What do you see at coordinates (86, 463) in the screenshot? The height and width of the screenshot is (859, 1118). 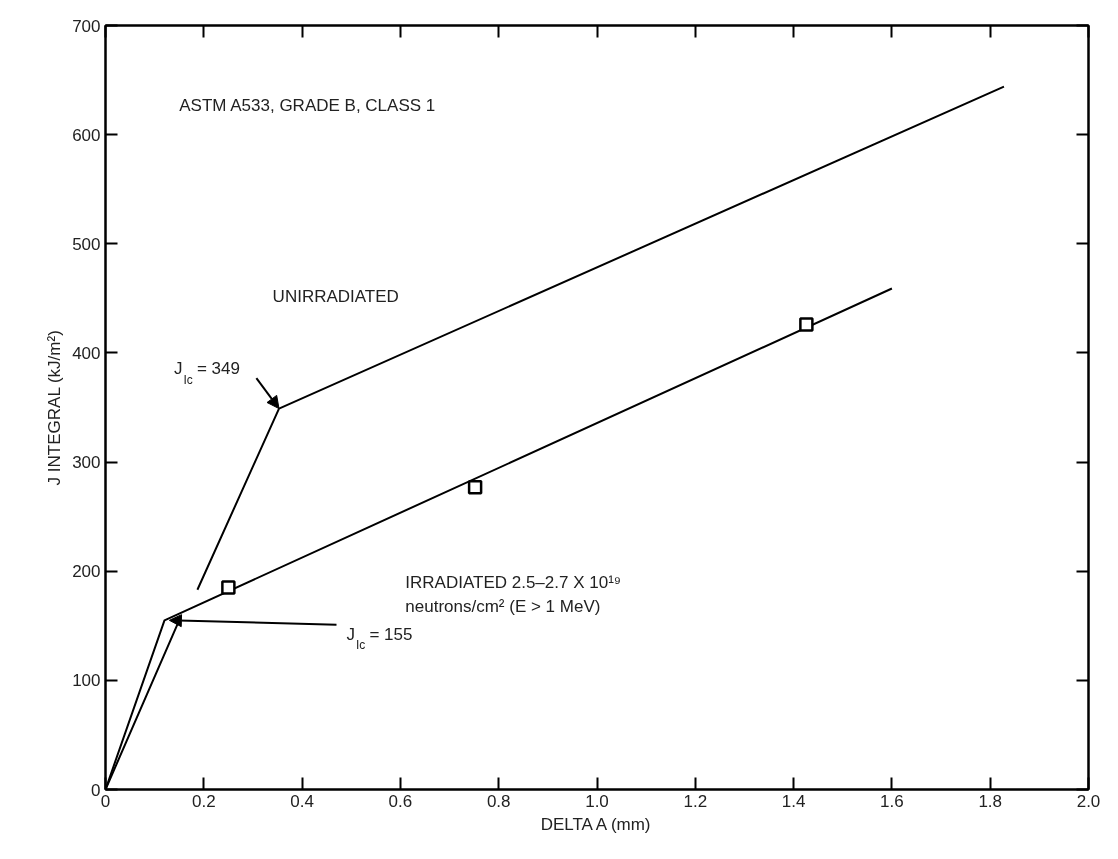 I see `y-tick-label: 300` at bounding box center [86, 463].